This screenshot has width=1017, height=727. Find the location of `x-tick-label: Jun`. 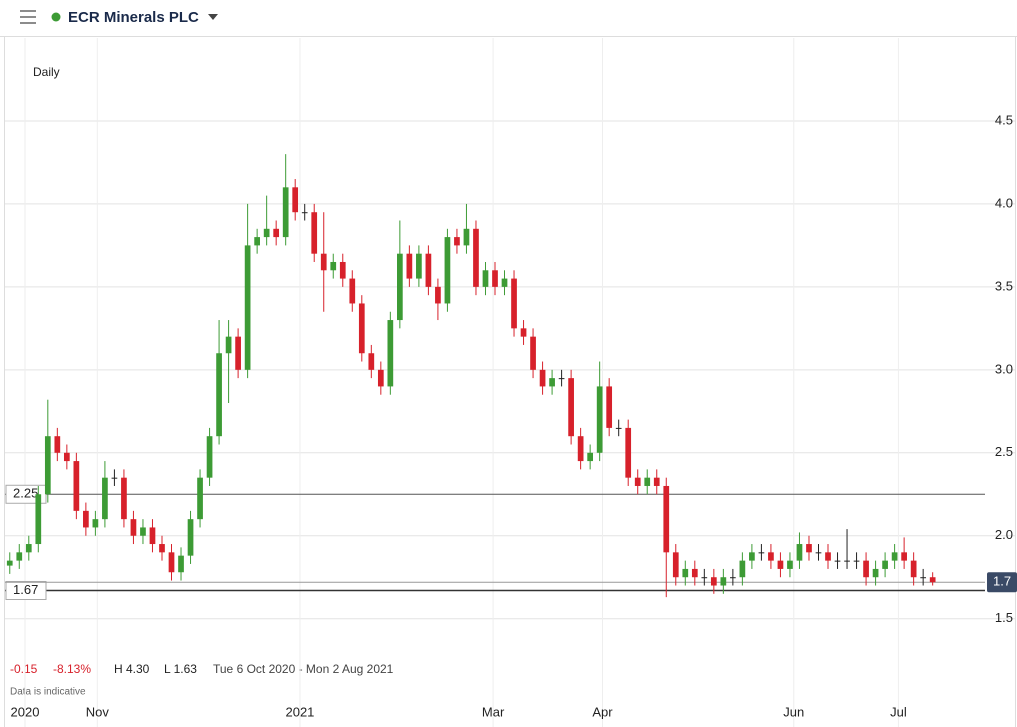

x-tick-label: Jun is located at coordinates (793, 711).